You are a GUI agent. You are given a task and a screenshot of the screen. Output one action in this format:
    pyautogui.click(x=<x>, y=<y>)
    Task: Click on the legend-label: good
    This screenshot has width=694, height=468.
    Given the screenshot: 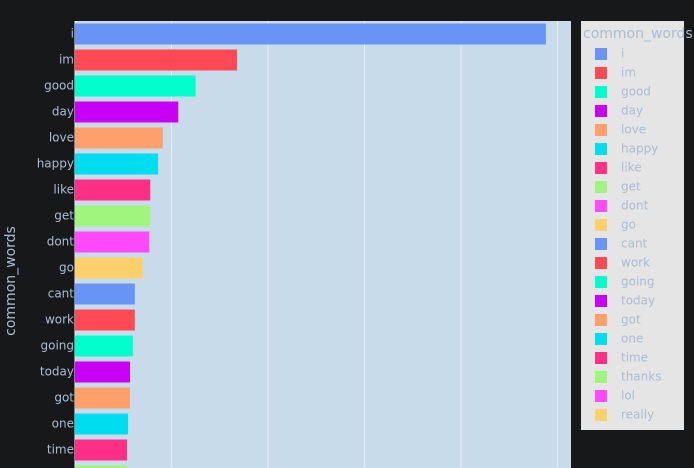 What is the action you would take?
    pyautogui.click(x=636, y=92)
    